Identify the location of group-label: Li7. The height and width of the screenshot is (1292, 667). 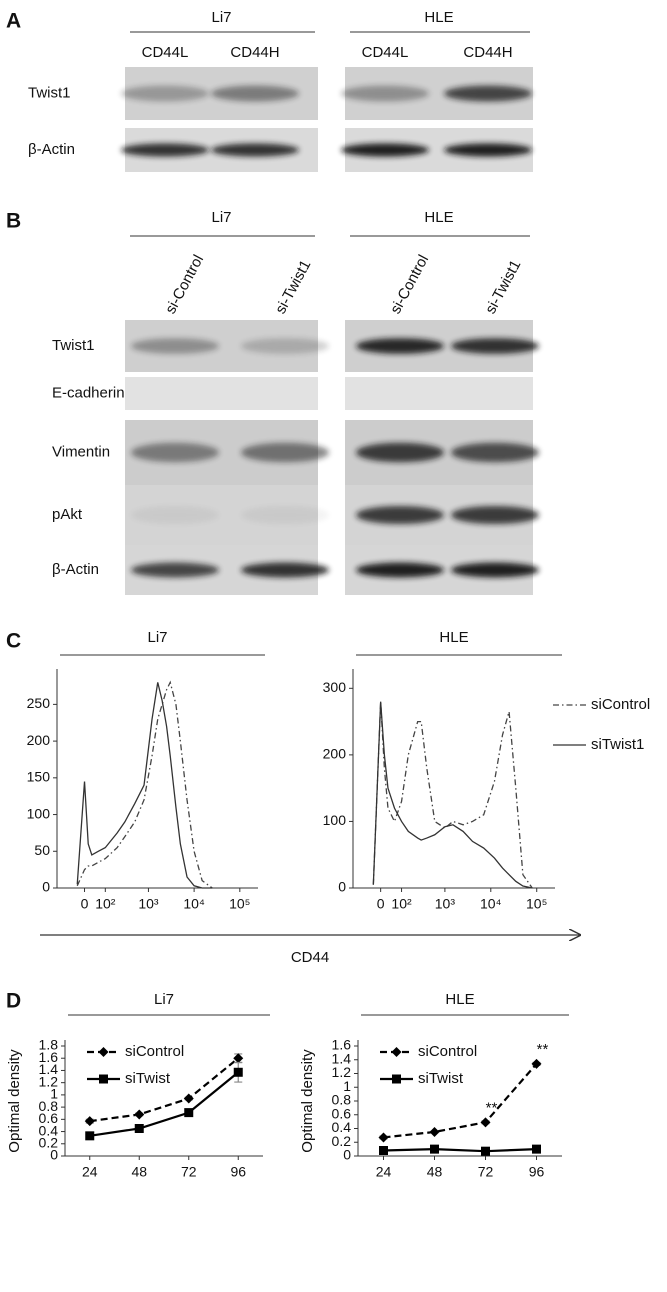
(221, 17).